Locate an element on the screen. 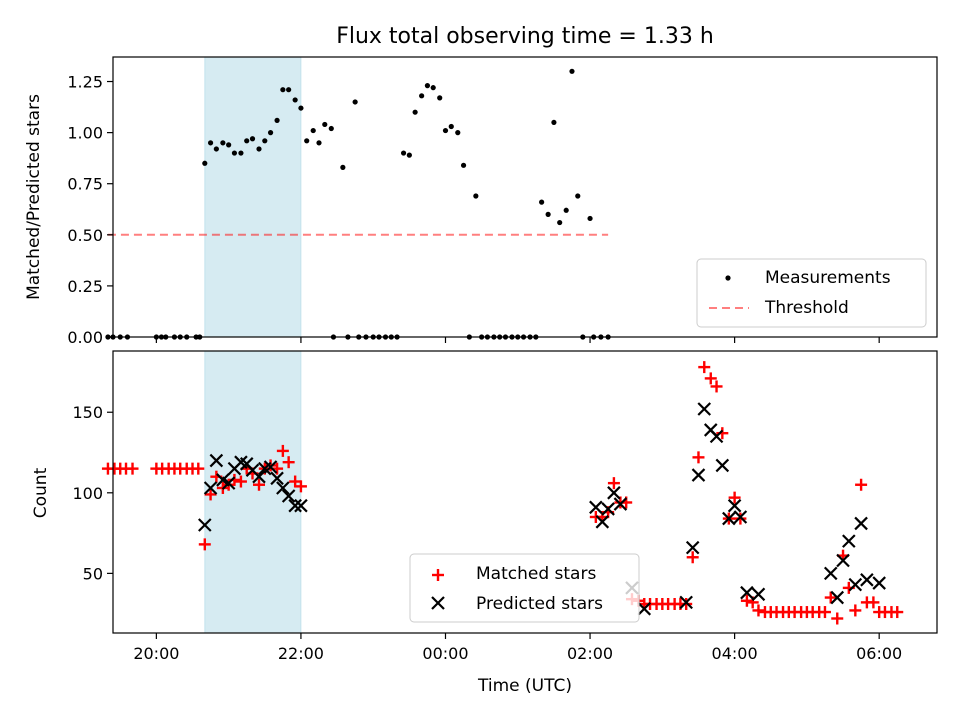 This screenshot has height=720, width=960. legend-measurements-label: Measurements is located at coordinates (828, 278).